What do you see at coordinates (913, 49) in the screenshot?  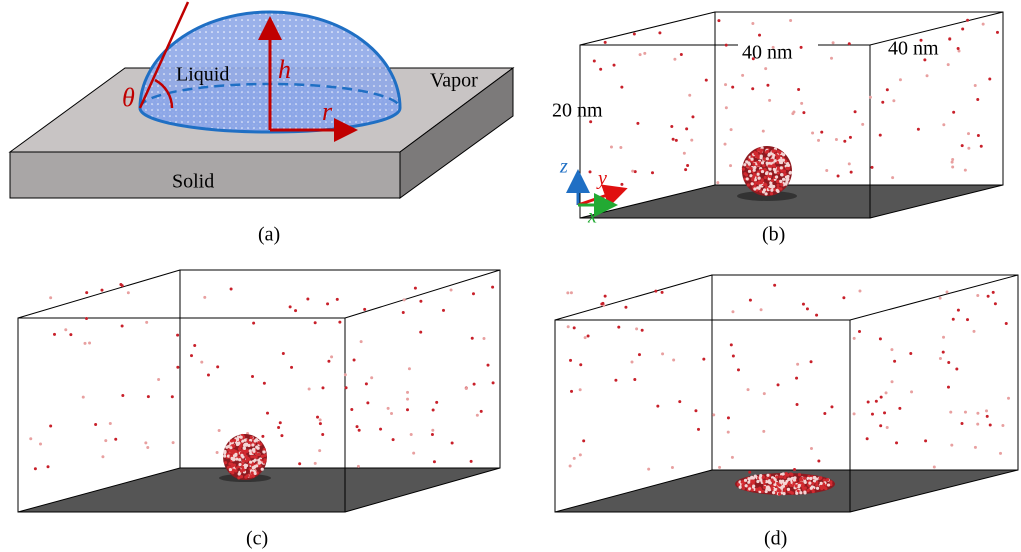 I see `length-y-label: 40 nm` at bounding box center [913, 49].